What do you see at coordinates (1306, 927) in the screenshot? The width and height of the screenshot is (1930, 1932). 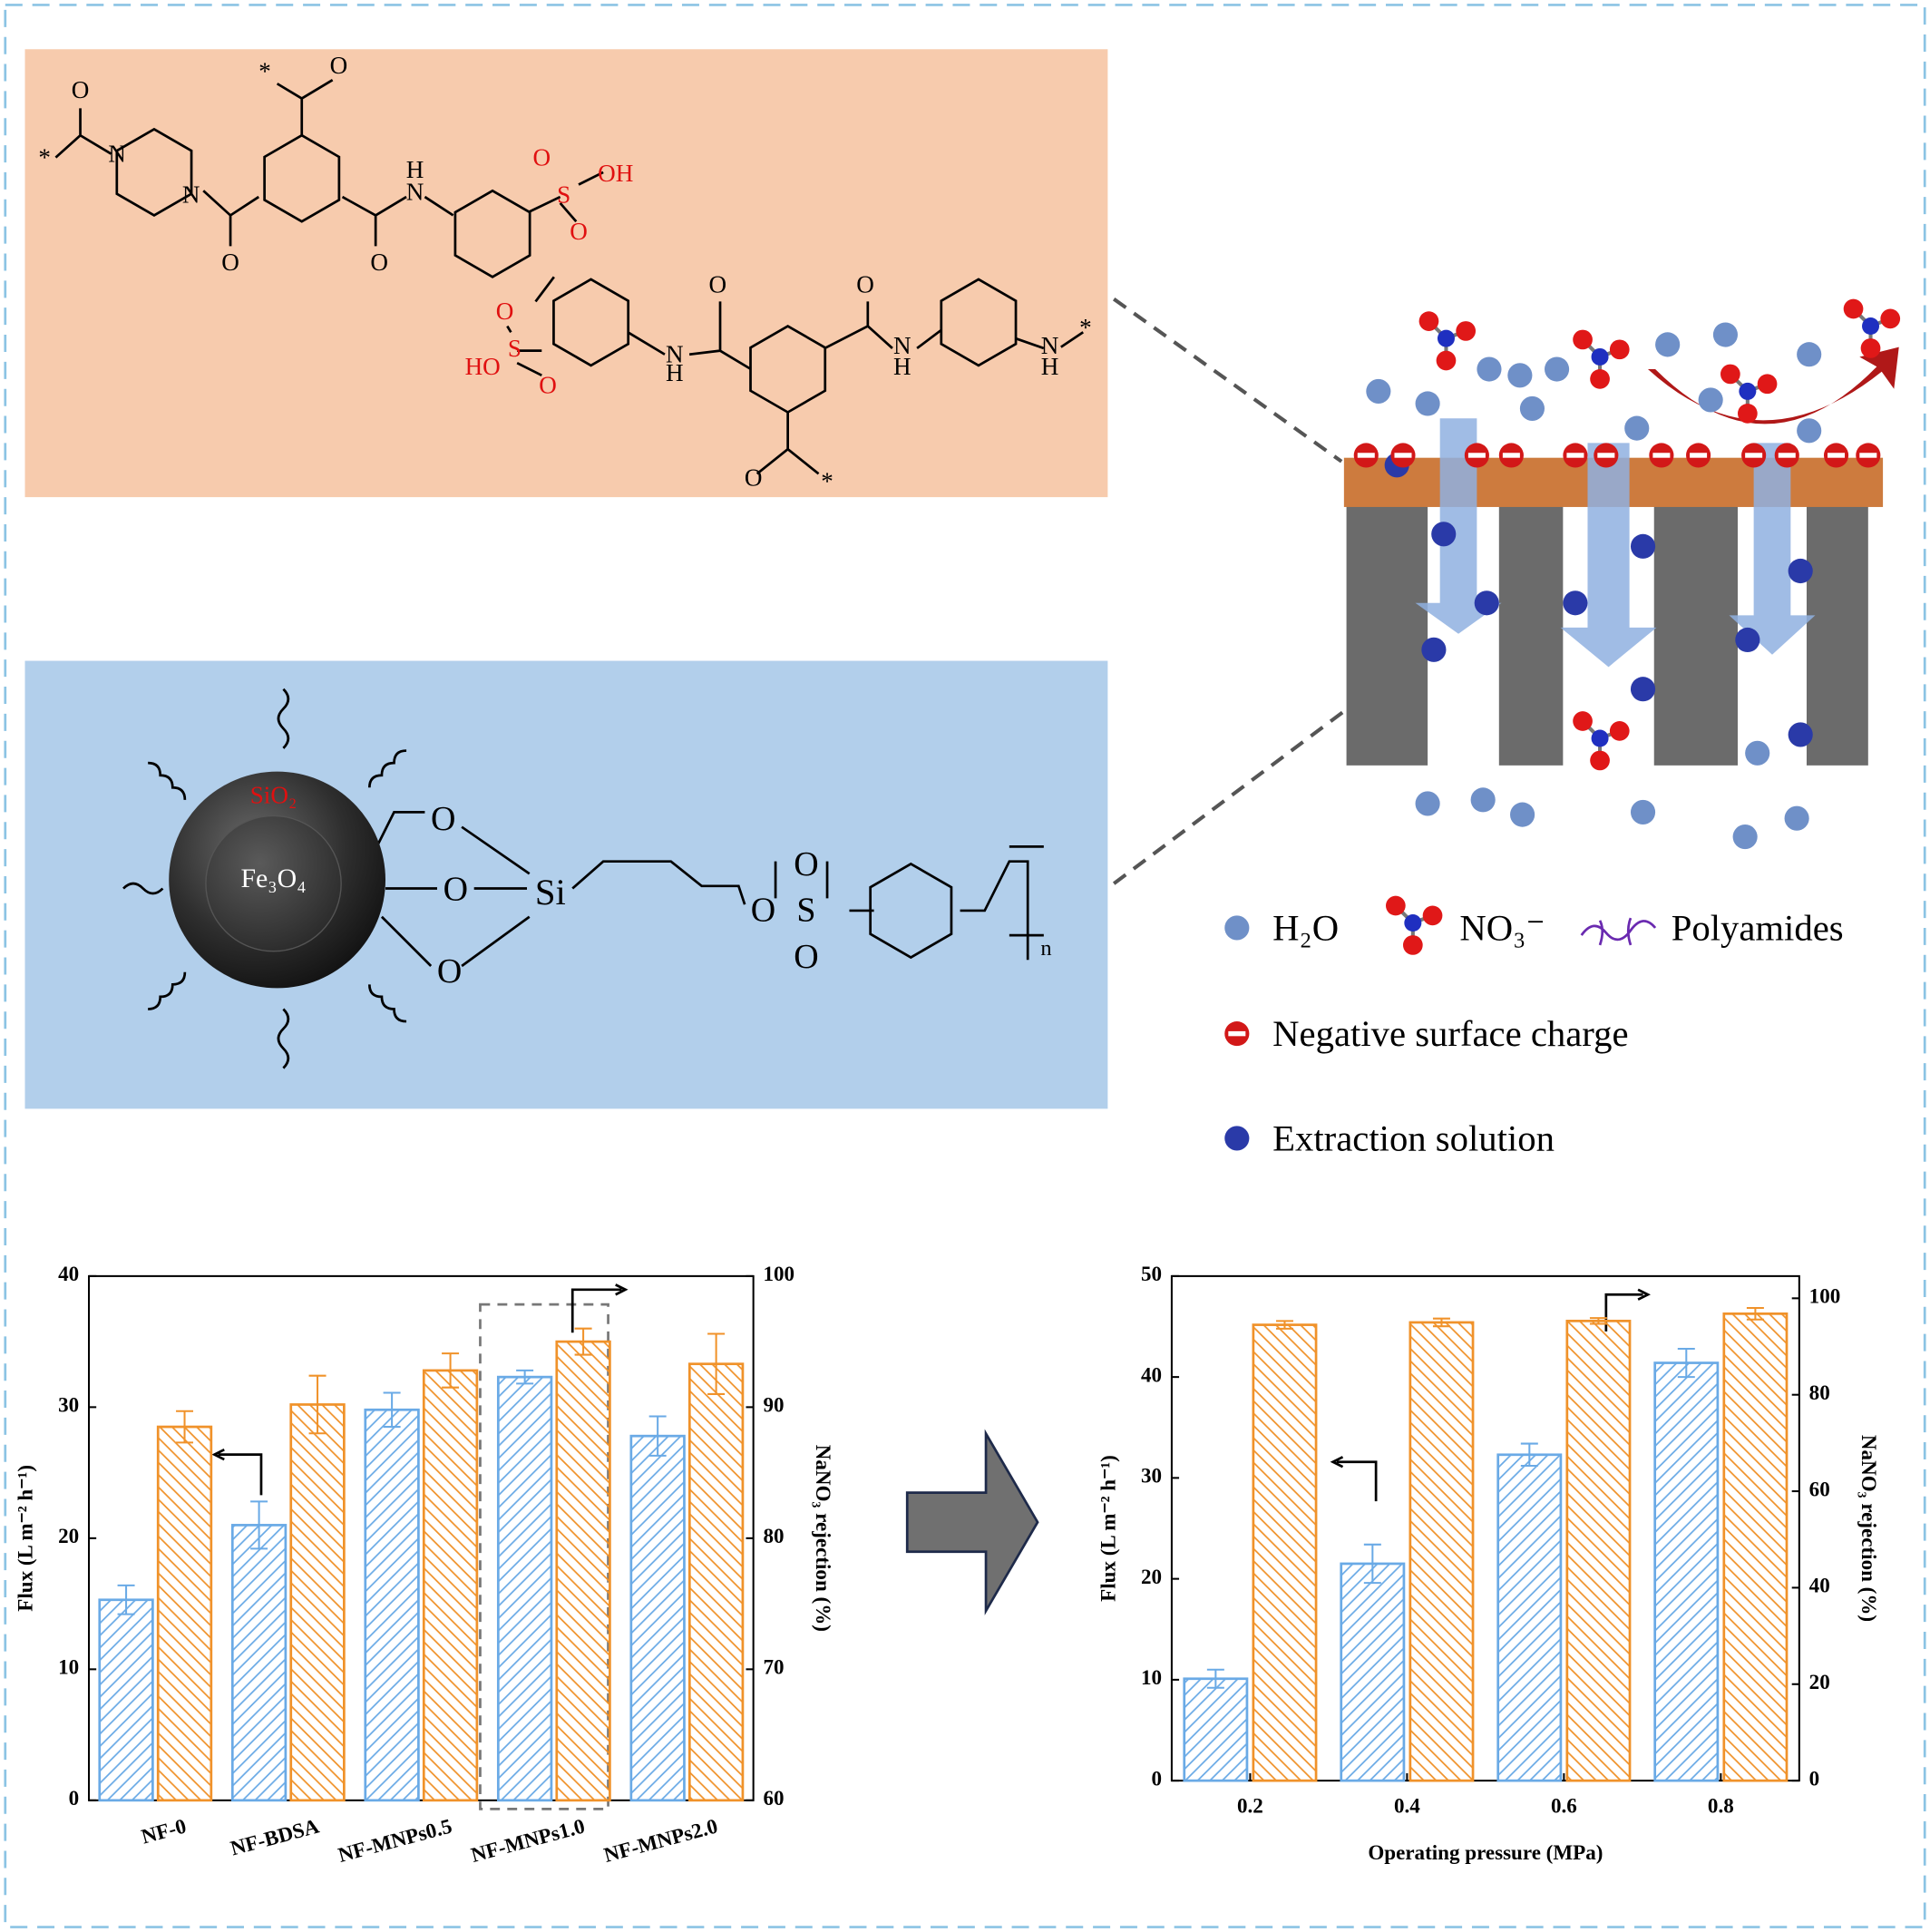 I see `legend-label: H₂O` at bounding box center [1306, 927].